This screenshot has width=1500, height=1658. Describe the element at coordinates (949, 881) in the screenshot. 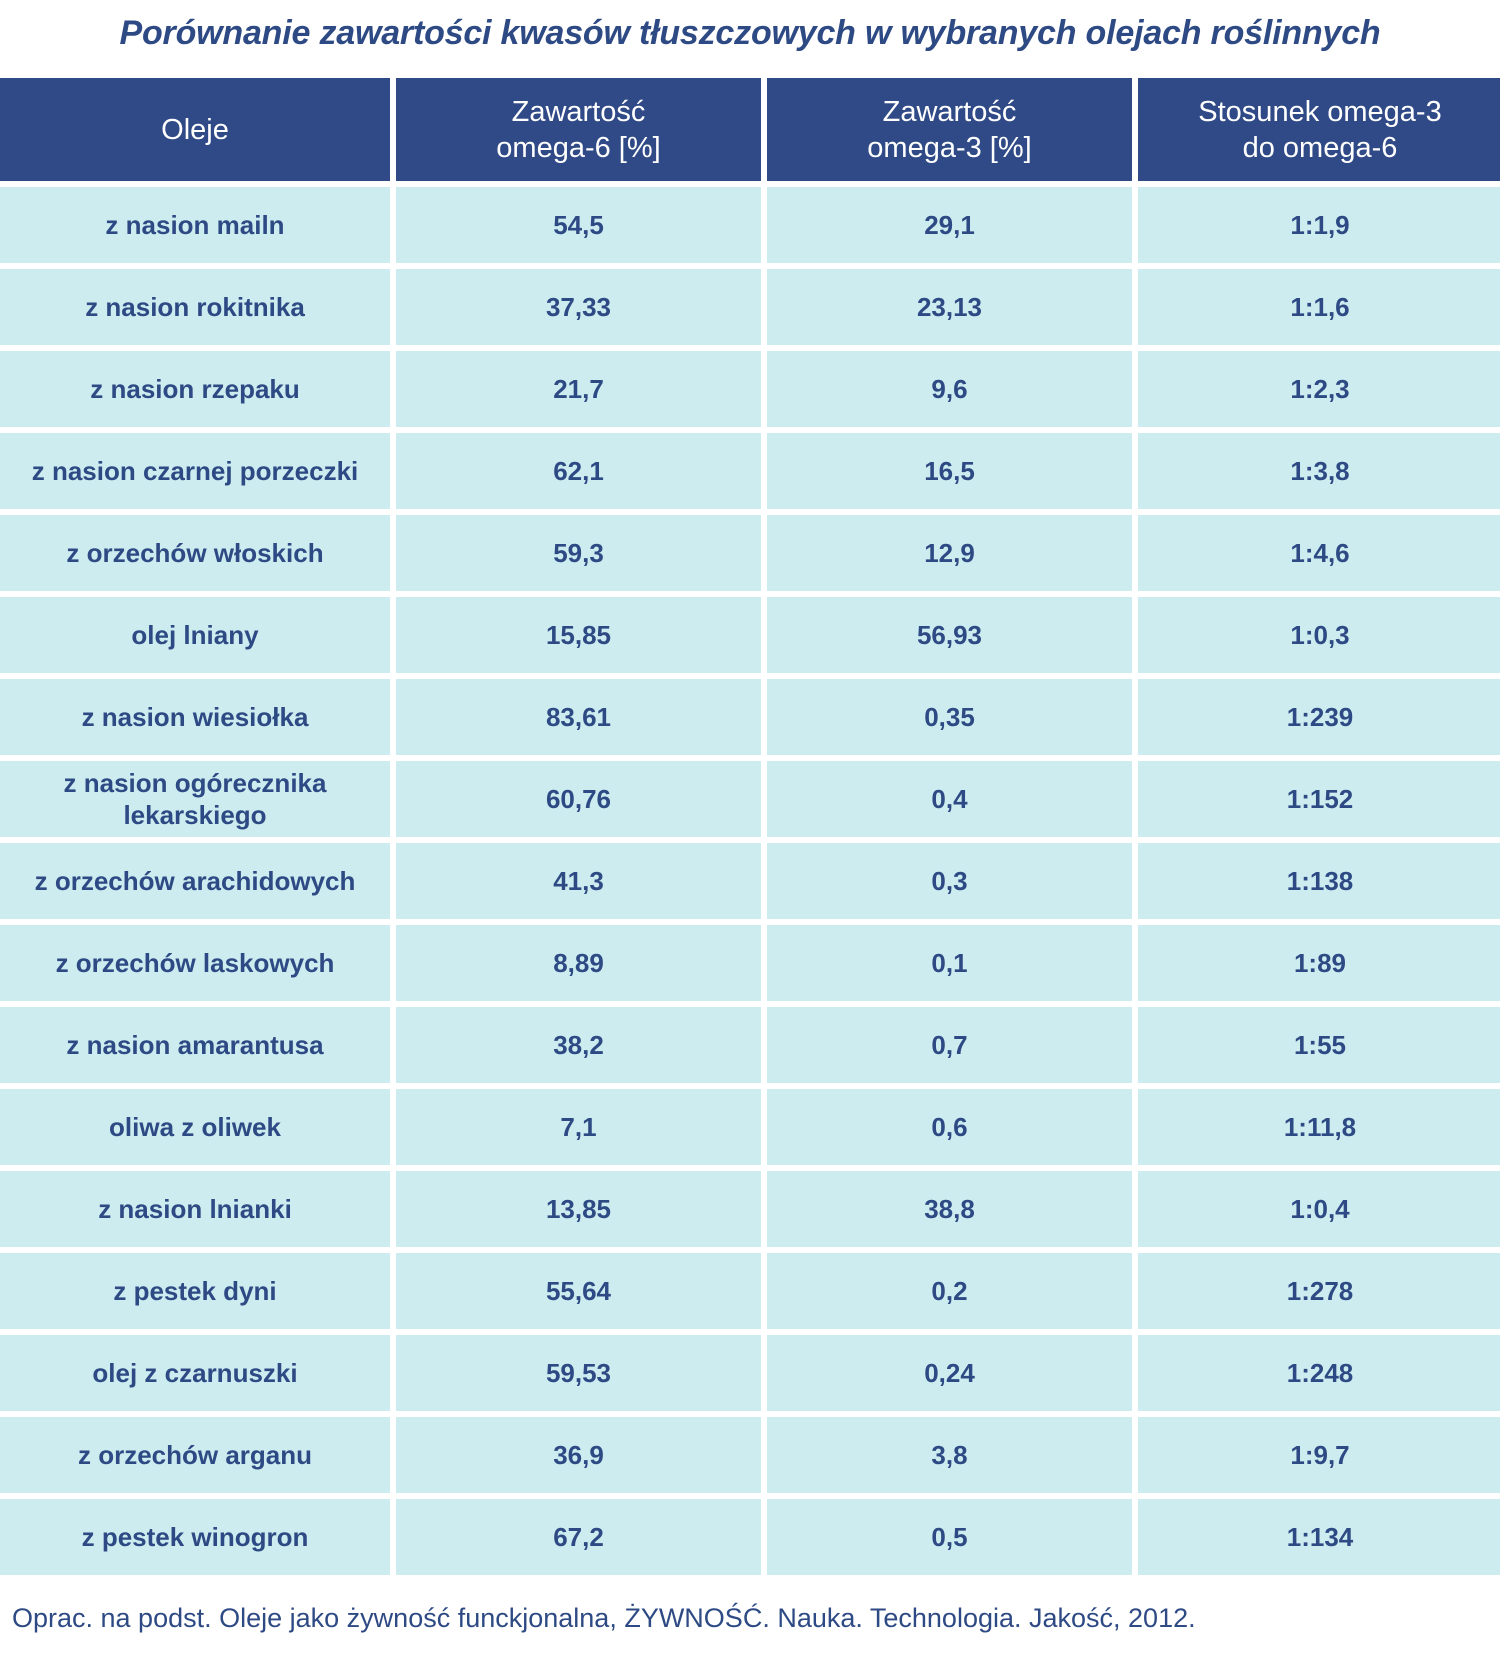

I see `table-cell-omega3: 0,3` at that location.